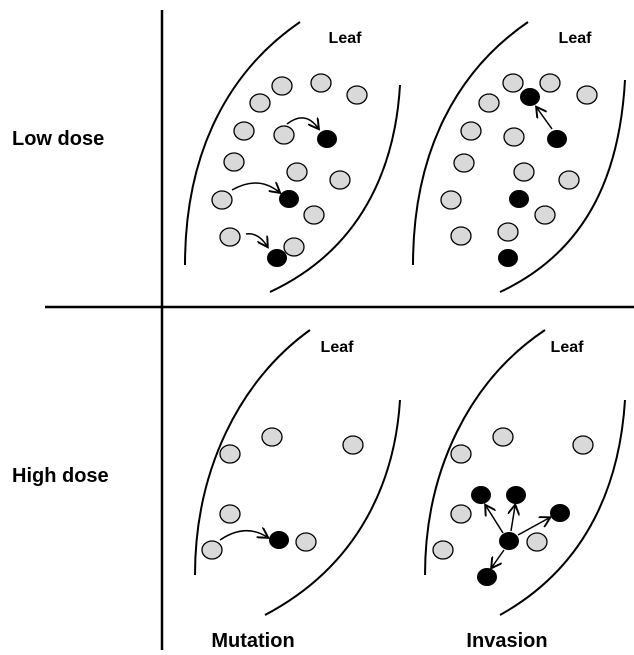  What do you see at coordinates (252, 641) in the screenshot?
I see `column-label: Mutation` at bounding box center [252, 641].